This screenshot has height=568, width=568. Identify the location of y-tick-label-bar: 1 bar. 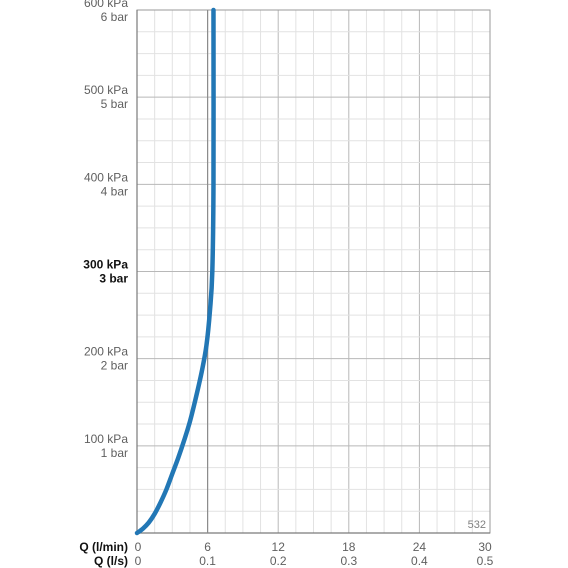
(114, 453).